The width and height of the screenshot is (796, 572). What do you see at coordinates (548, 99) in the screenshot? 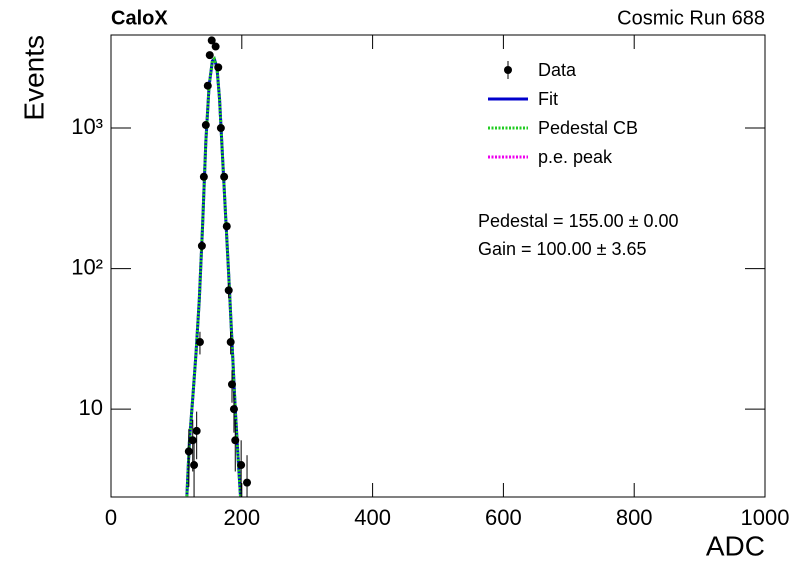
I see `legend-label: Fit` at bounding box center [548, 99].